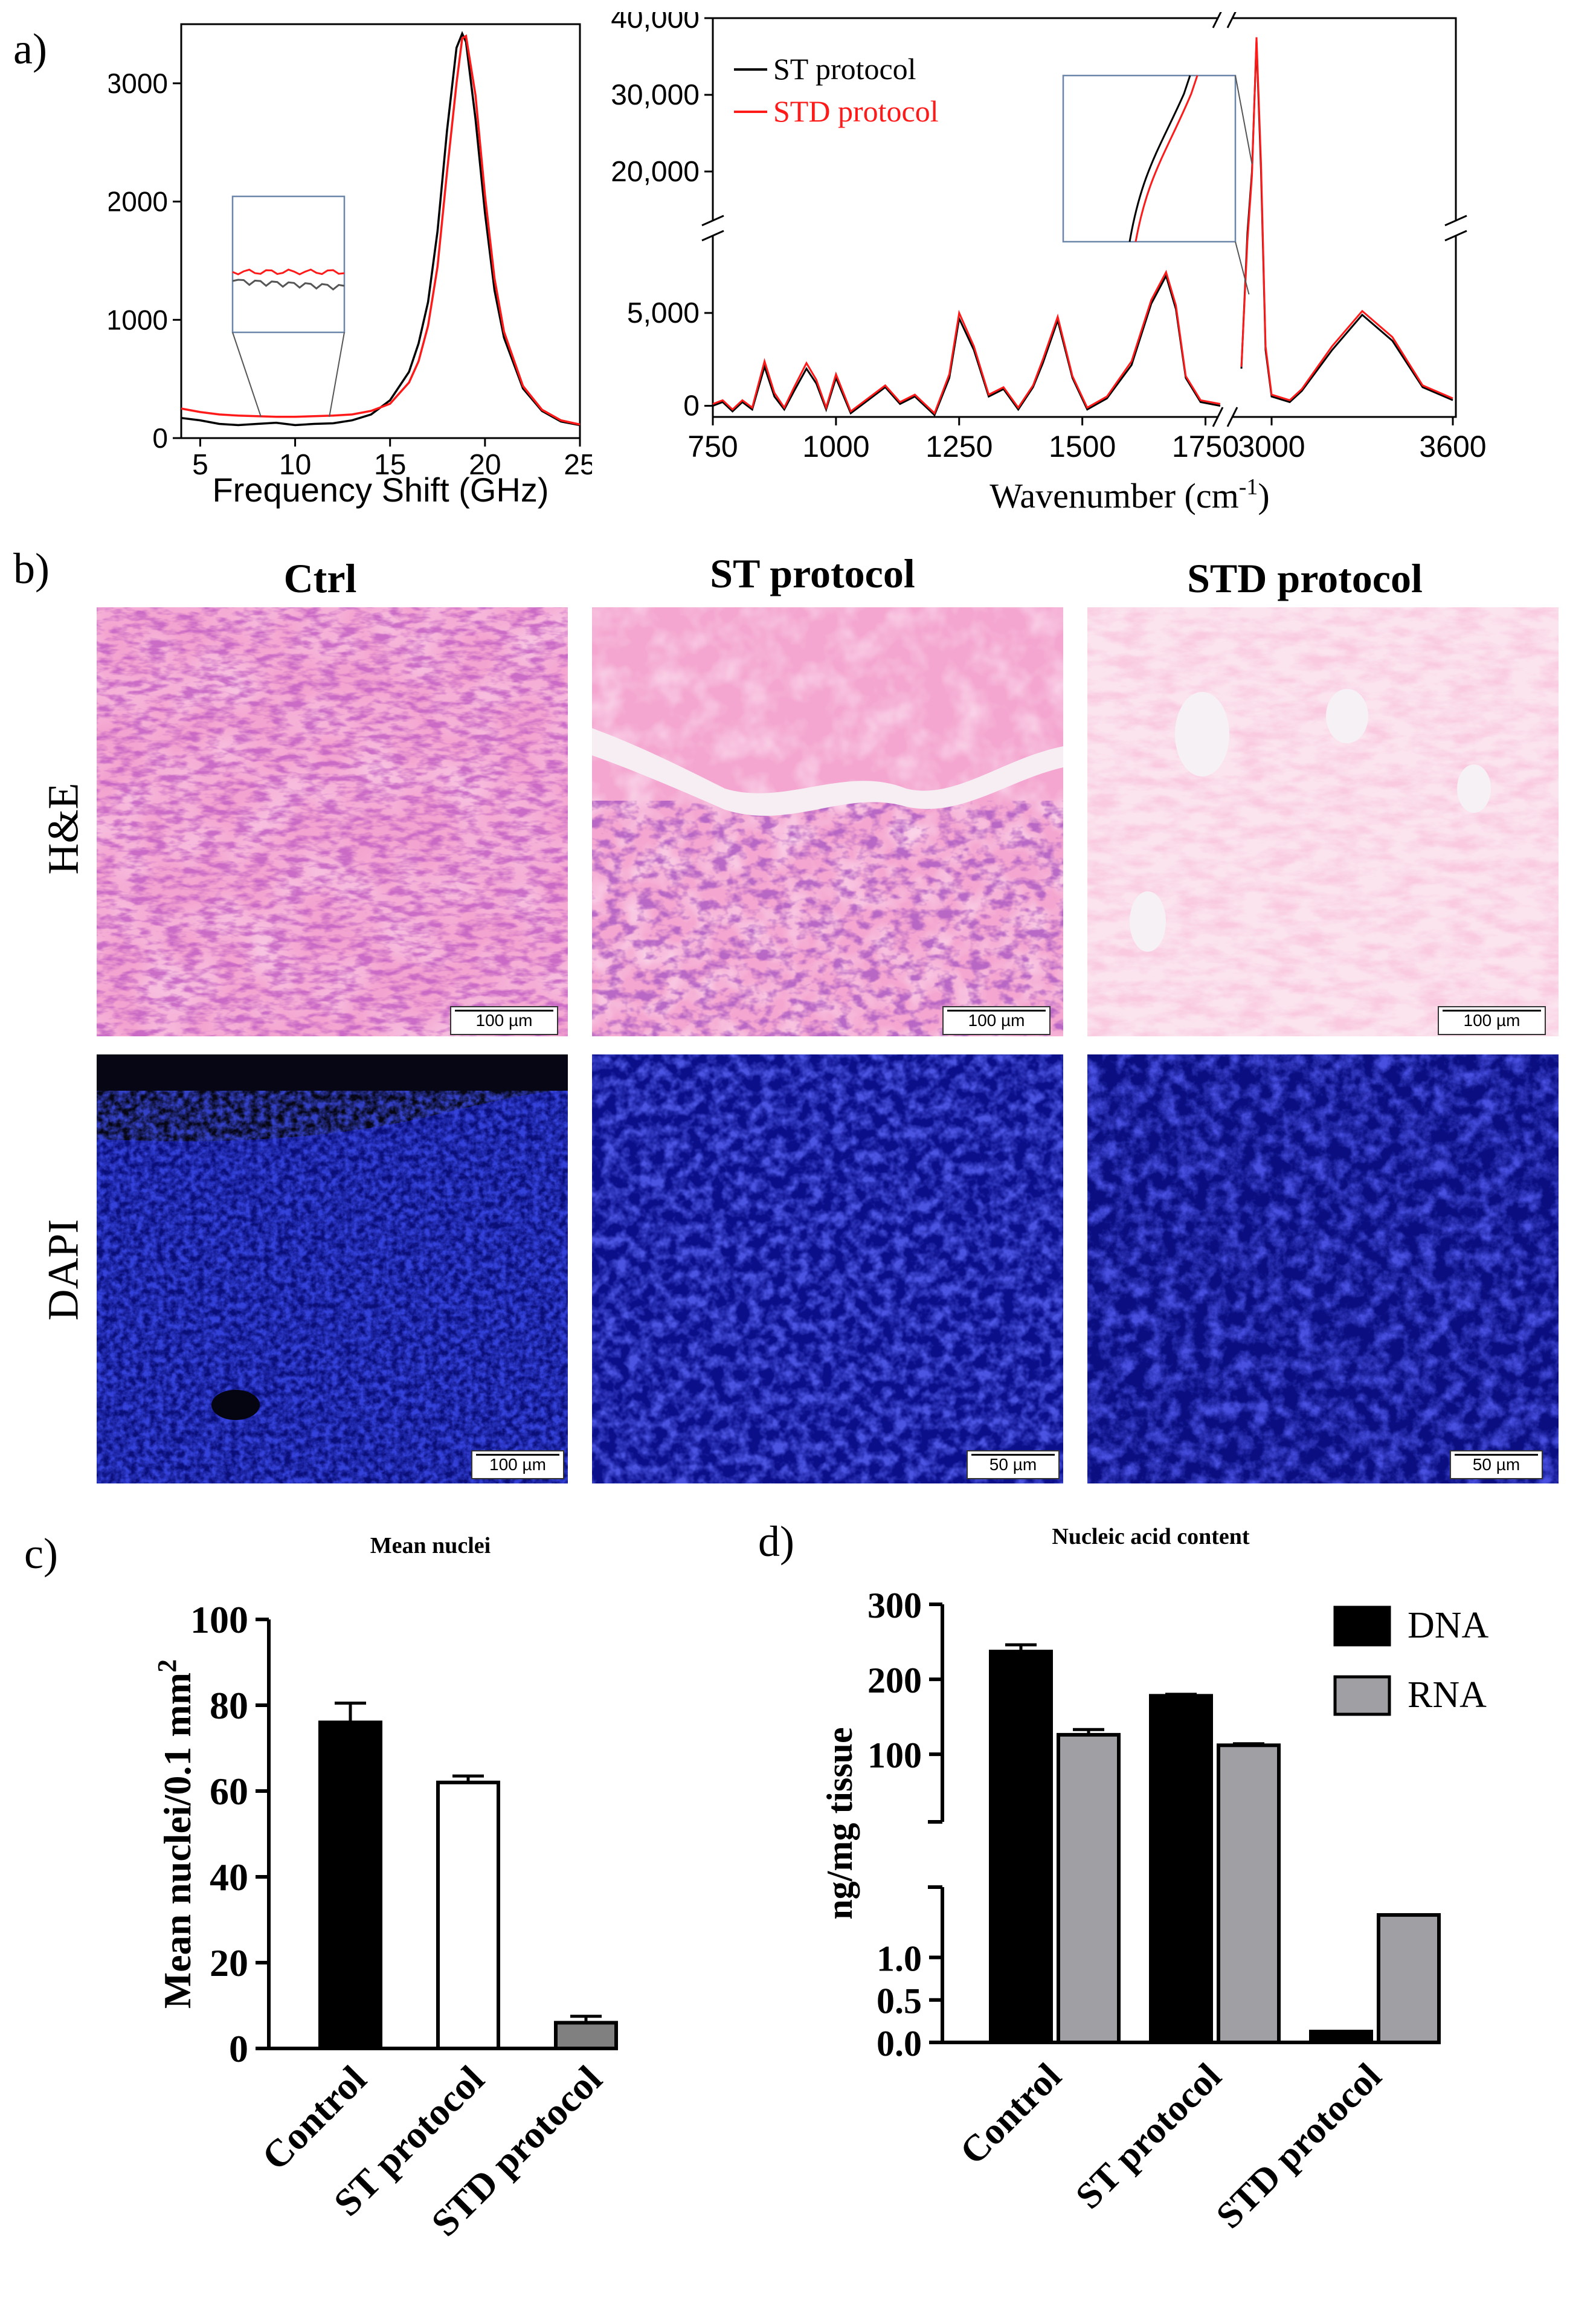 This screenshot has height=2324, width=1596. Describe the element at coordinates (664, 313) in the screenshot. I see `raman-ytick-label: 5,000` at that location.